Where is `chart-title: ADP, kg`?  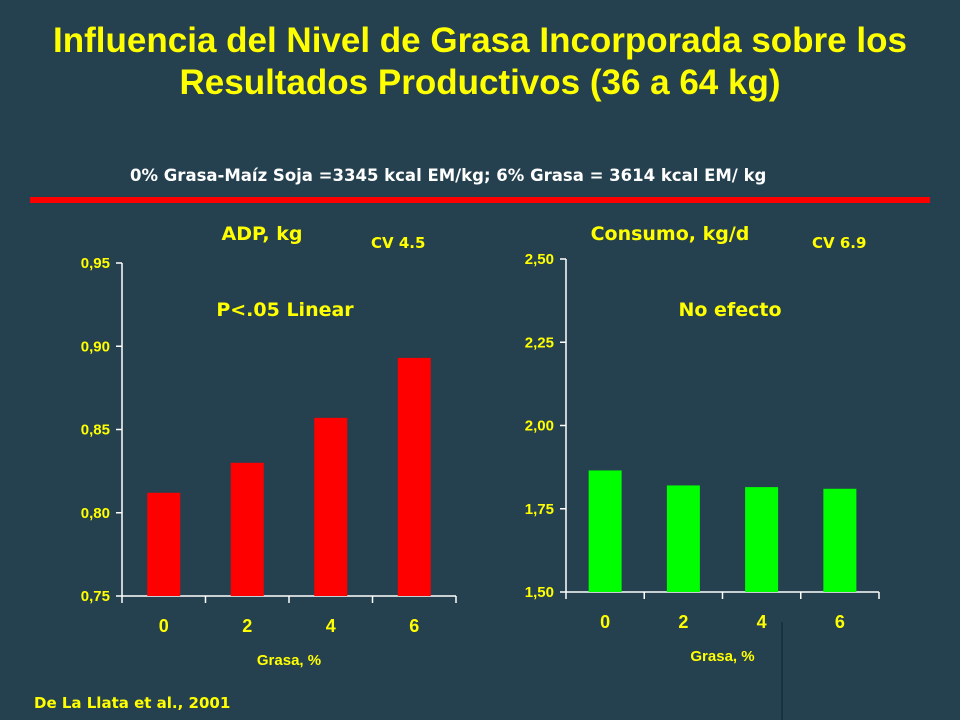
chart-title: ADP, kg is located at coordinates (262, 234).